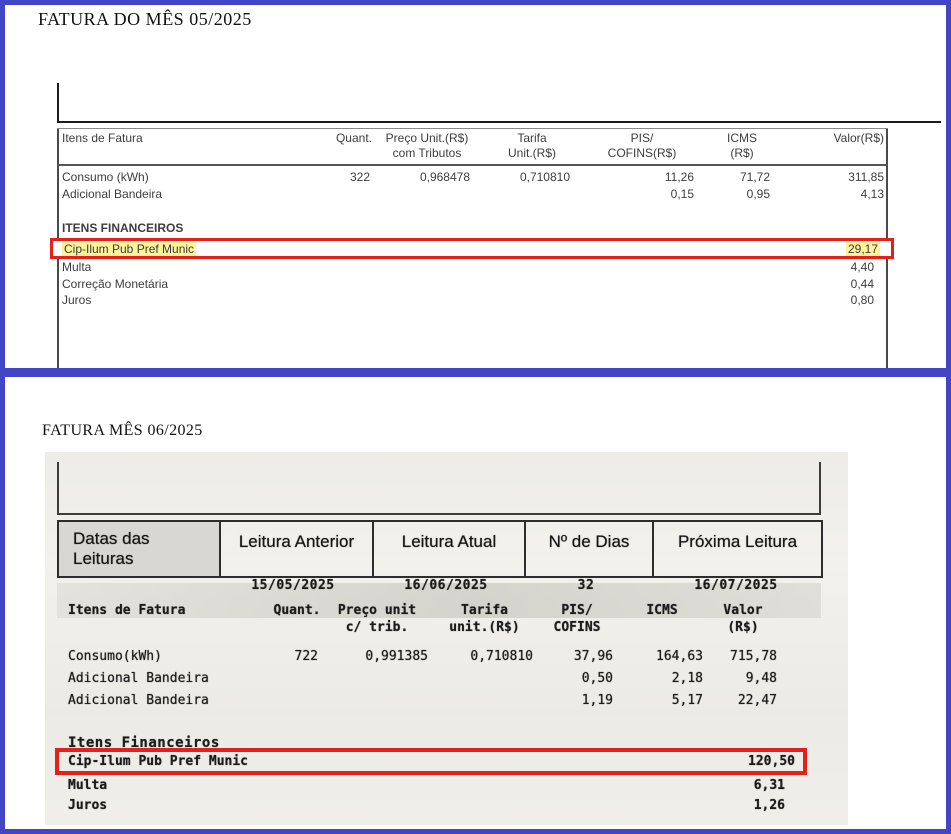 This screenshot has width=951, height=834. I want to click on corner-tick-line, so click(58, 103).